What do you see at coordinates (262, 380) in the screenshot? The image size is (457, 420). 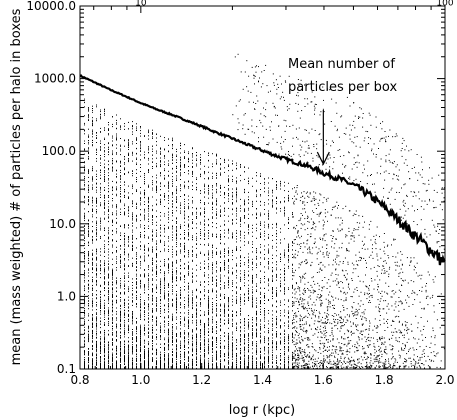 I see `x-tick-label: 1.4` at bounding box center [262, 380].